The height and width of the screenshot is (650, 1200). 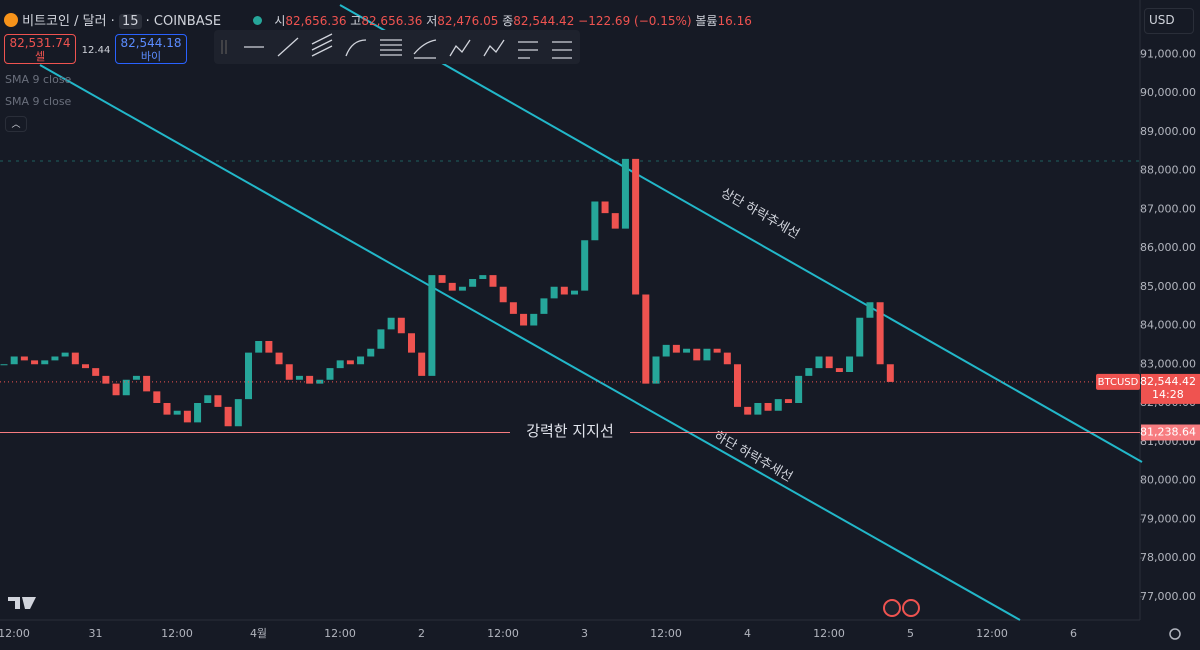 What do you see at coordinates (280, 21) in the screenshot?
I see `ohlc-label: 시` at bounding box center [280, 21].